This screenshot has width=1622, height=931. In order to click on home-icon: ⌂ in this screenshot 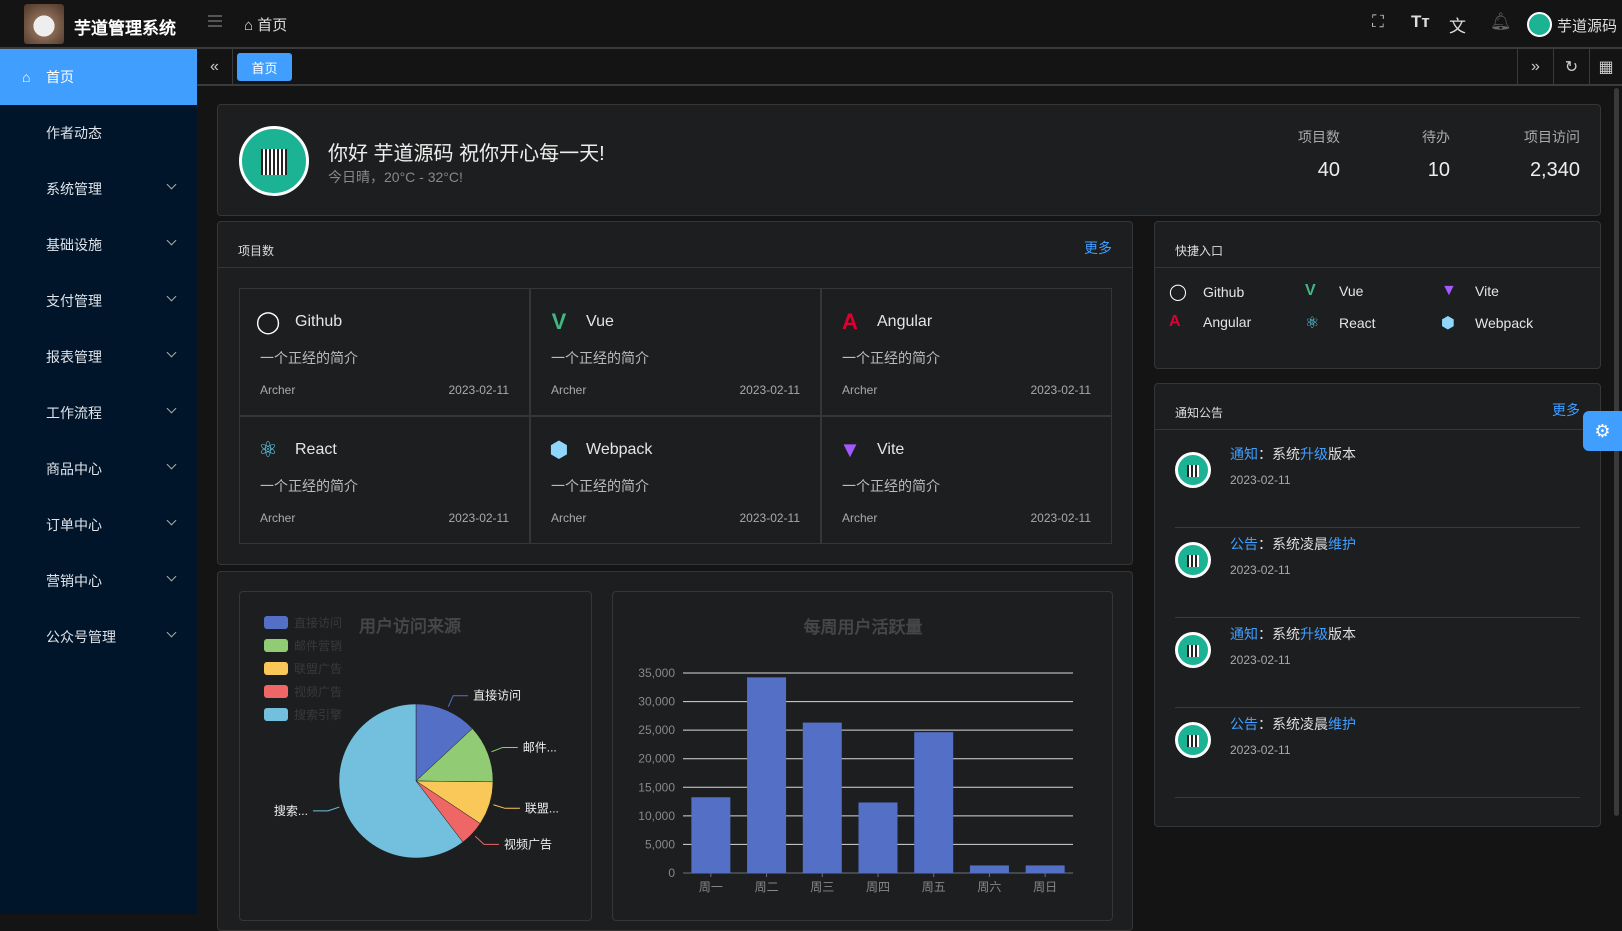, I will do `click(26, 77)`.